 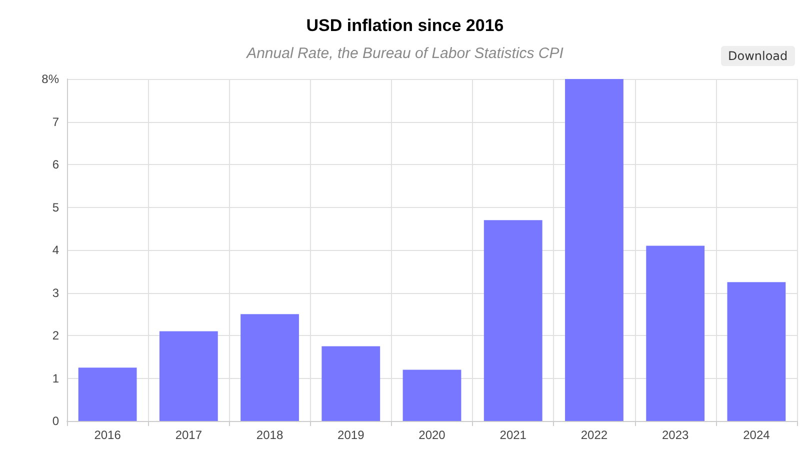 What do you see at coordinates (594, 435) in the screenshot?
I see `x-tick-label: 2022` at bounding box center [594, 435].